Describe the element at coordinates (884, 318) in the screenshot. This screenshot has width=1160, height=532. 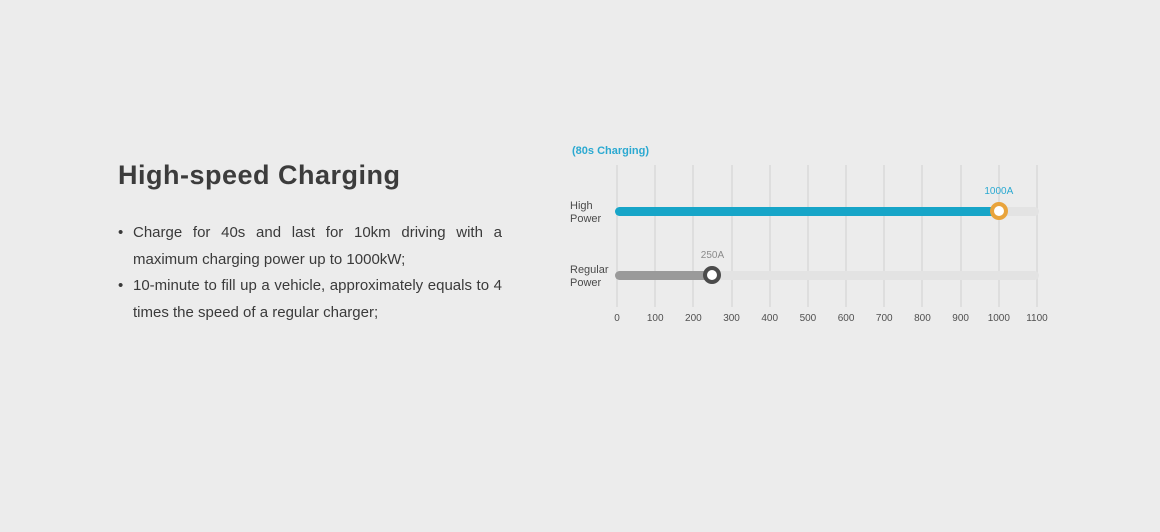
I see `axis-tick-label: 700` at that location.